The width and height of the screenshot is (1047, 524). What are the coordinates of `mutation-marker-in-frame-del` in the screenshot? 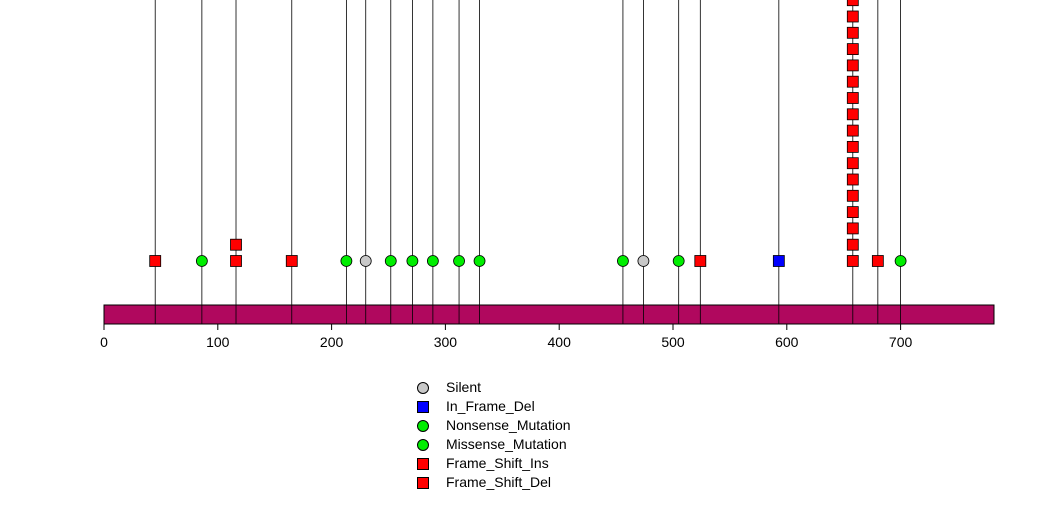 It's located at (778, 261).